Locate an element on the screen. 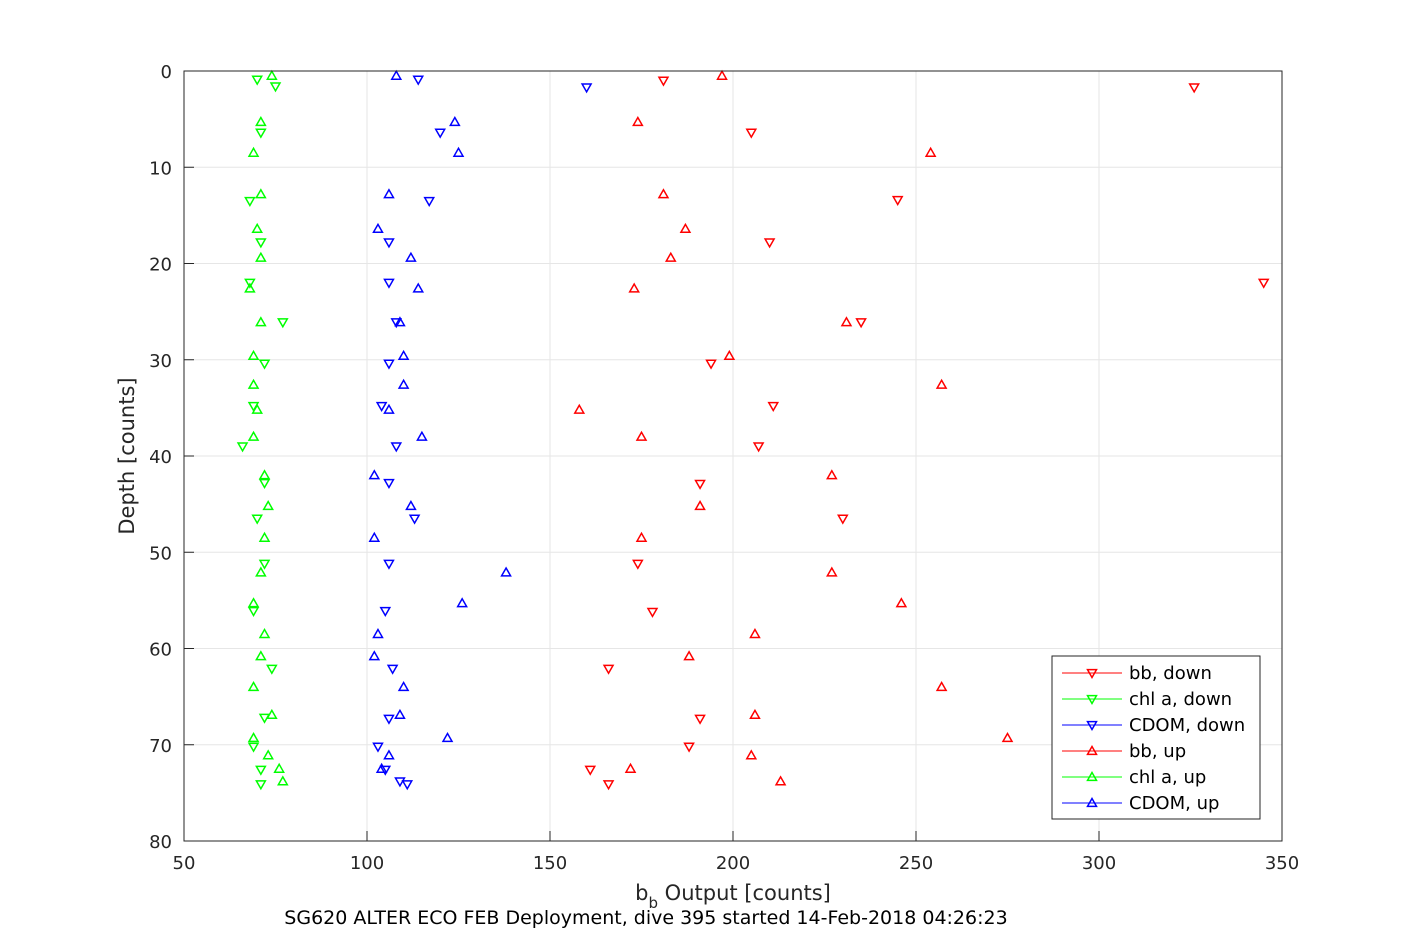  x-tick-label: 200 is located at coordinates (733, 863).